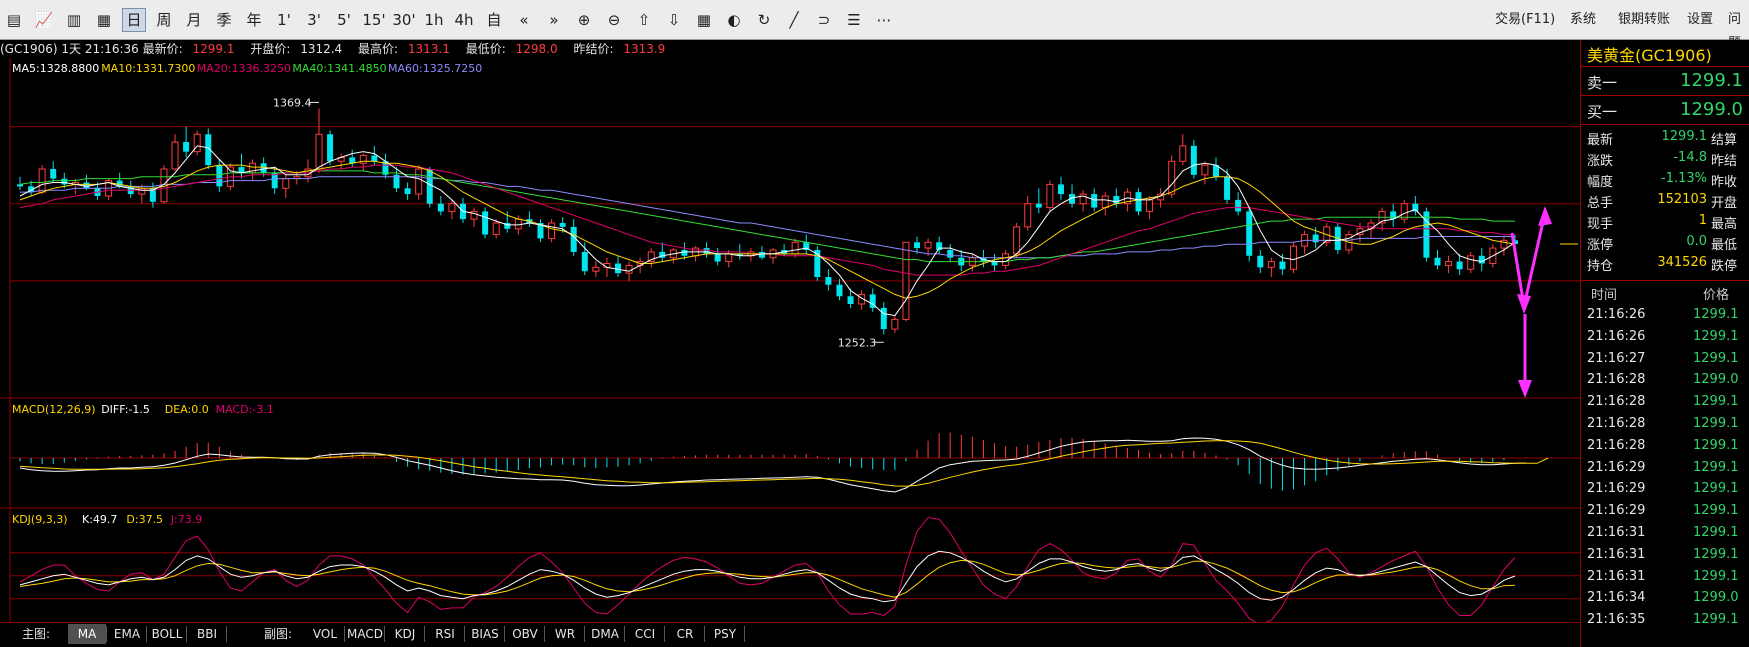  Describe the element at coordinates (254, 20) in the screenshot. I see `period-button-8: 年` at that location.